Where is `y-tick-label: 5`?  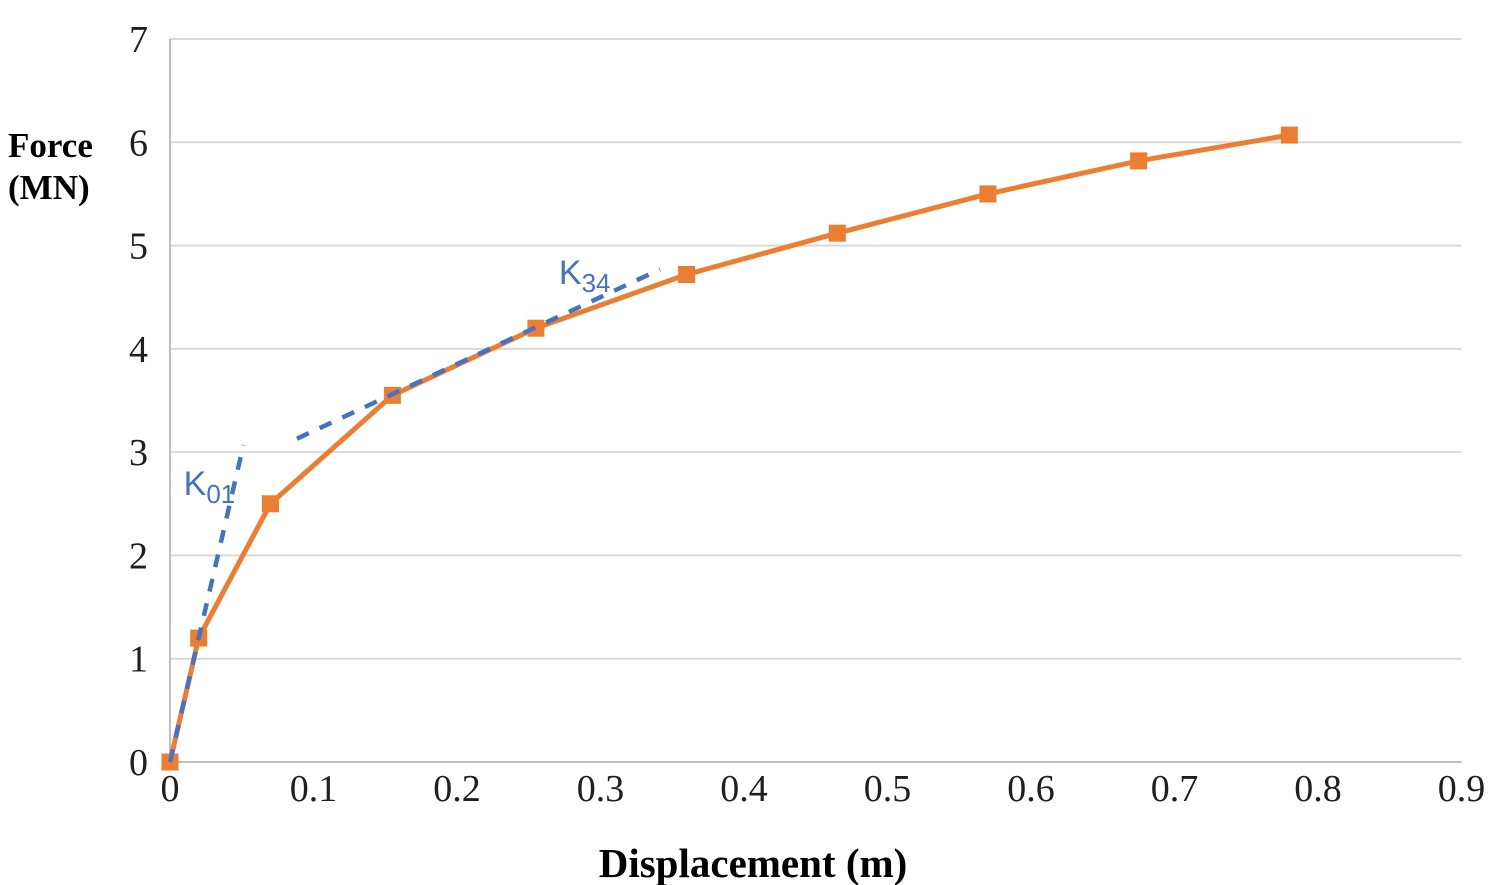
y-tick-label: 5 is located at coordinates (138, 247).